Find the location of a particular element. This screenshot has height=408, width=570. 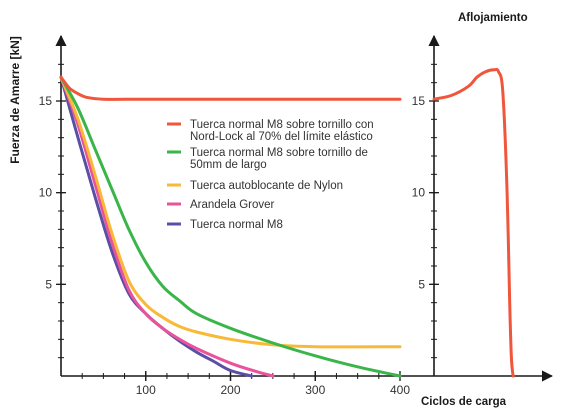

x-tick-label: 200 is located at coordinates (230, 390).